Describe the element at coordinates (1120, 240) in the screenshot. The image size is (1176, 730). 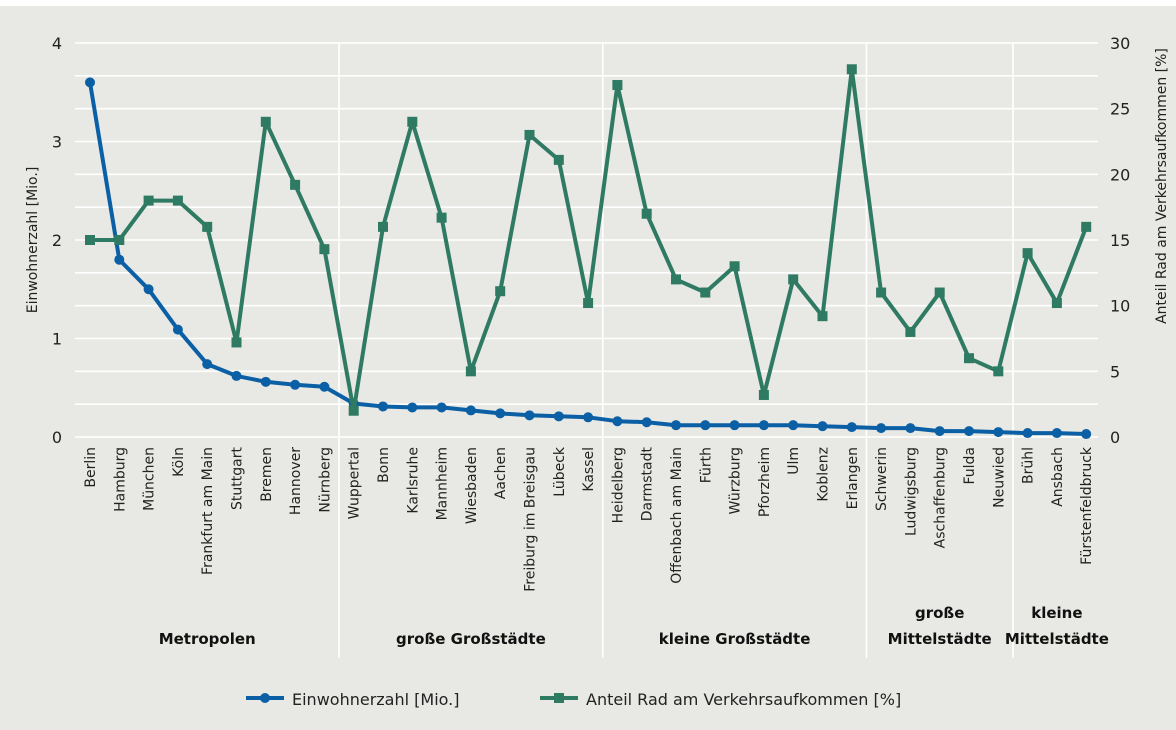
I see `y-axis-right-ticks: 0 5 10 15 20 25 30` at that location.